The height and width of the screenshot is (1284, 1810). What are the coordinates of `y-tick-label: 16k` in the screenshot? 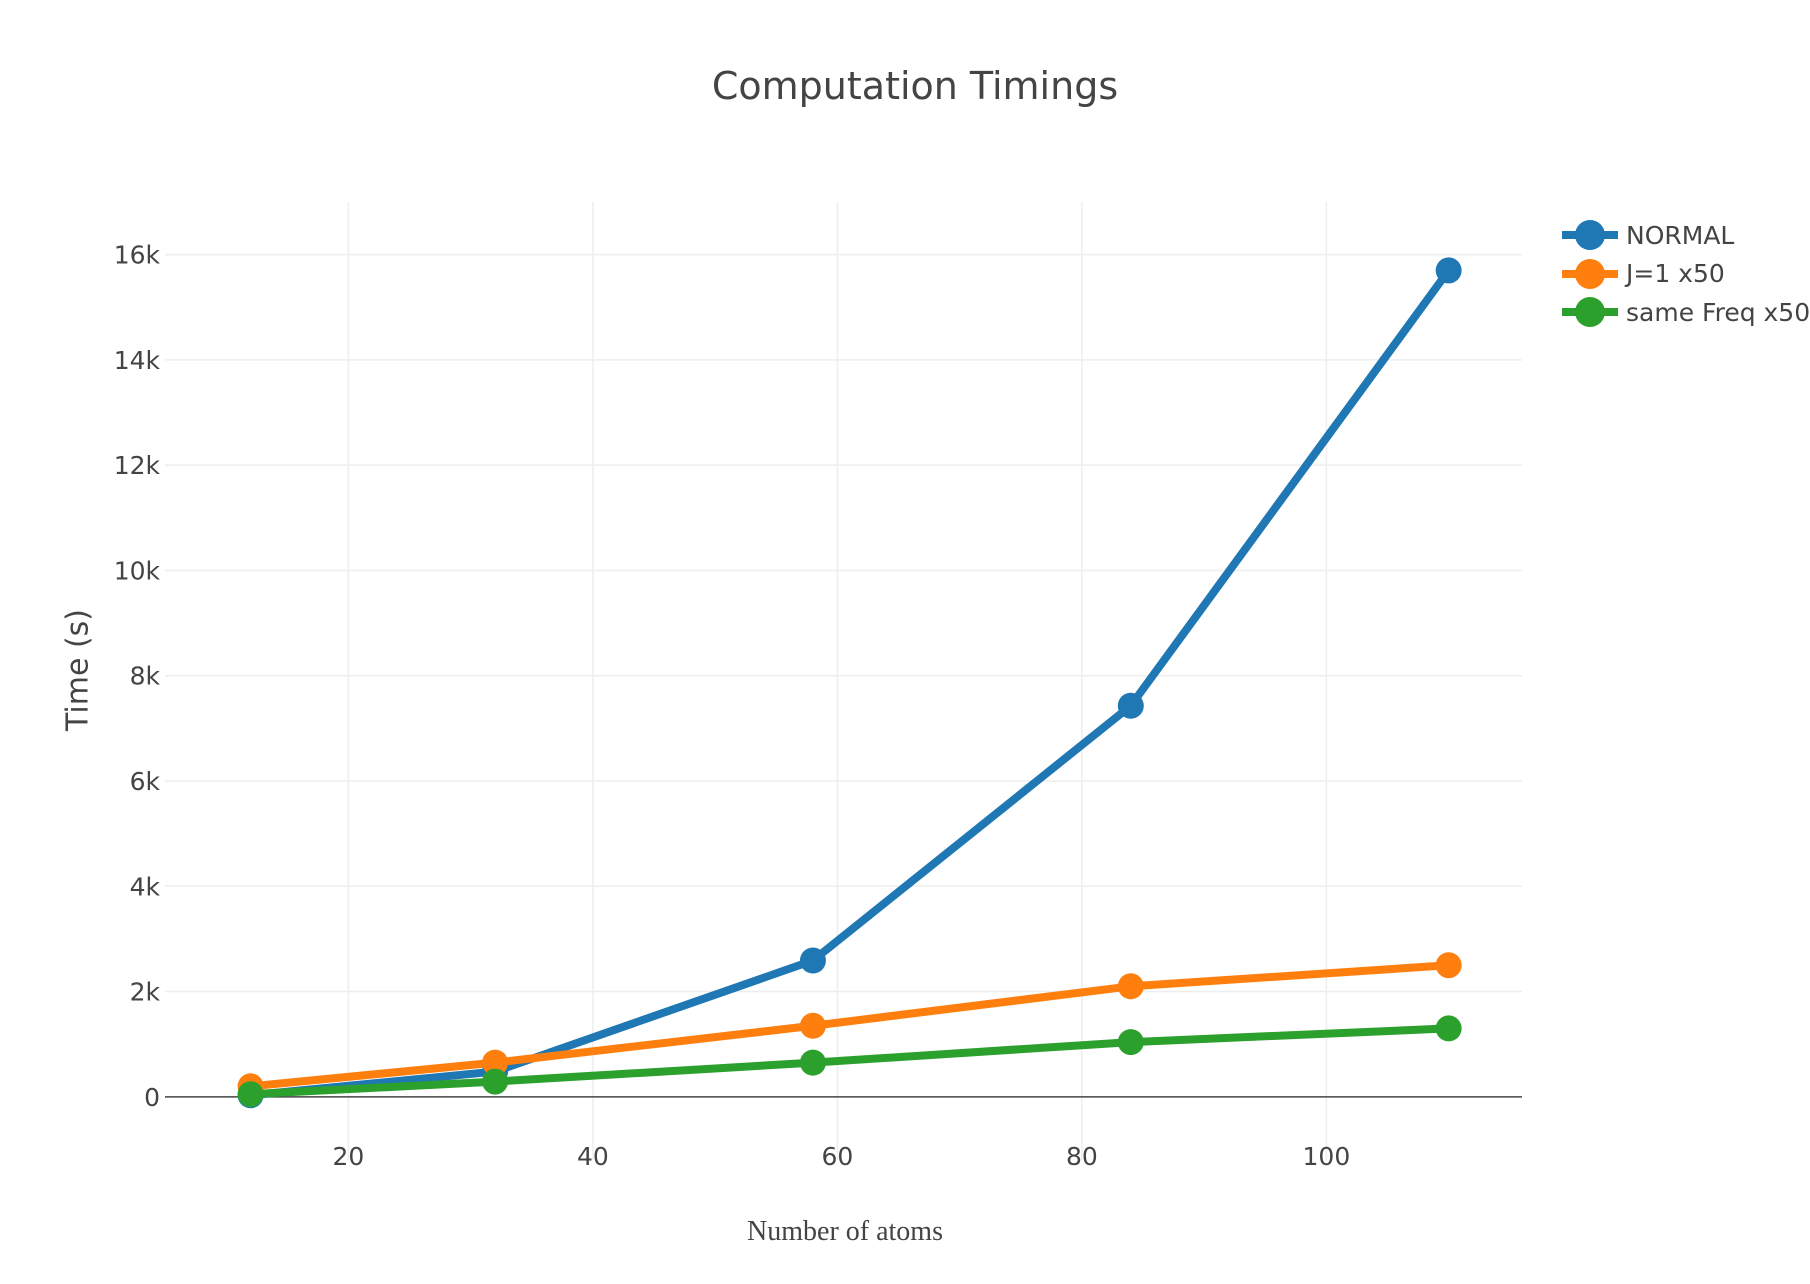 It's located at (137, 255).